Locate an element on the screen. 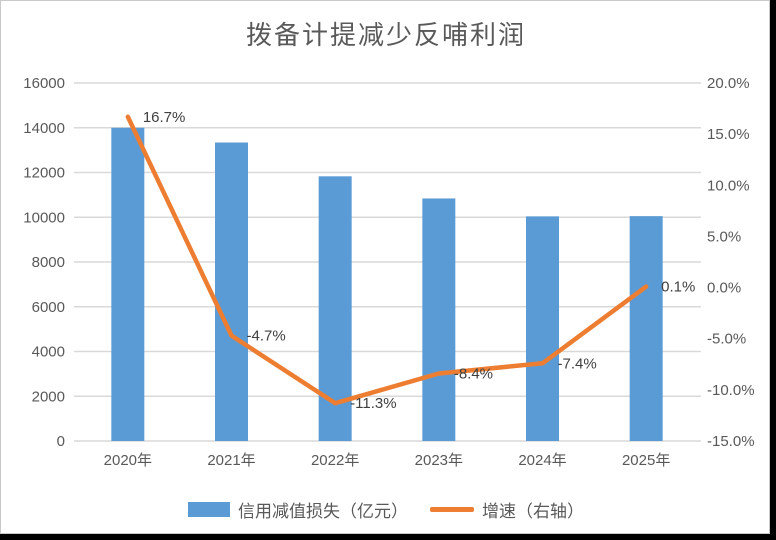 The height and width of the screenshot is (540, 776). right-axis-tick-label: 0.0% is located at coordinates (724, 288).